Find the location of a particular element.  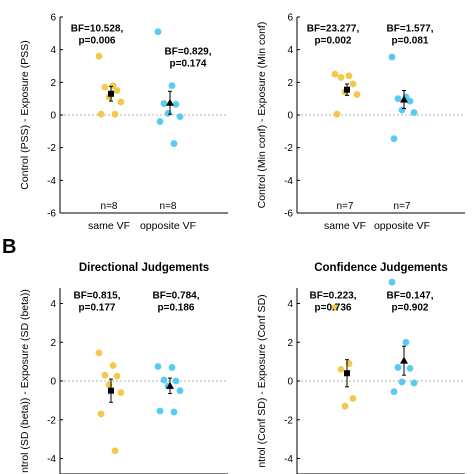

panel2-y-tick-label: 0 is located at coordinates (290, 116).